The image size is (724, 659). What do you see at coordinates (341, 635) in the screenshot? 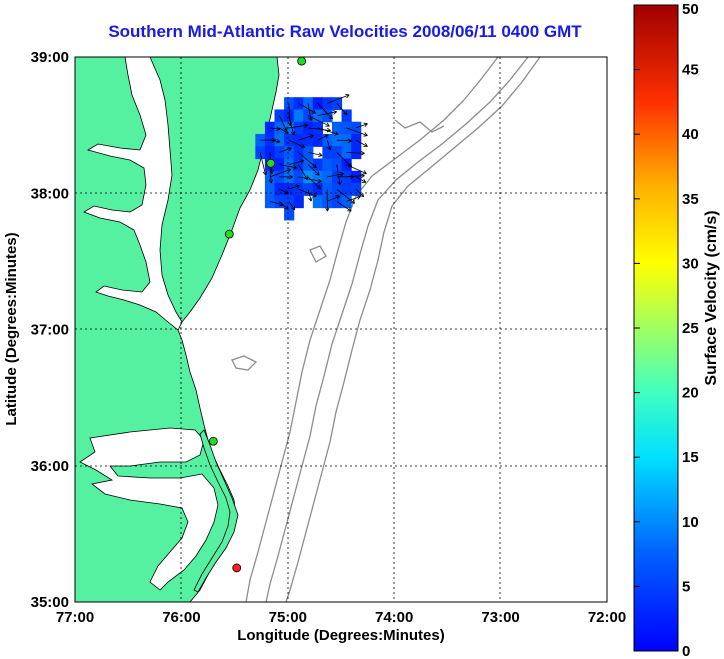
I see `x-axis-label: Longitude (Degrees:Minutes)` at bounding box center [341, 635].